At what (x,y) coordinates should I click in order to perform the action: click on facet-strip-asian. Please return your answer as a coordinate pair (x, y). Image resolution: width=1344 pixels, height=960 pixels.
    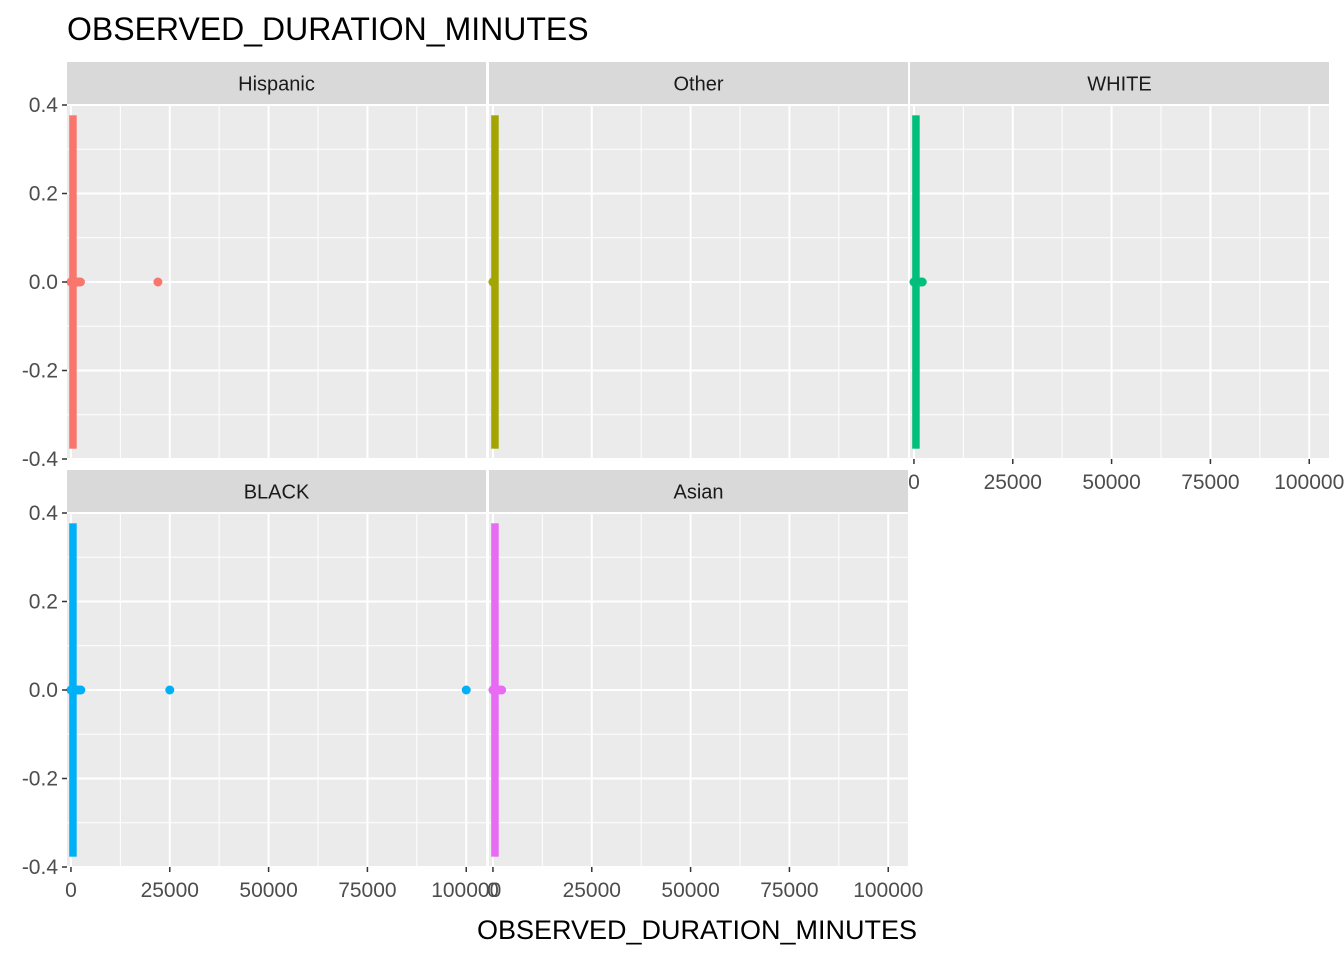
    Looking at the image, I should click on (698, 491).